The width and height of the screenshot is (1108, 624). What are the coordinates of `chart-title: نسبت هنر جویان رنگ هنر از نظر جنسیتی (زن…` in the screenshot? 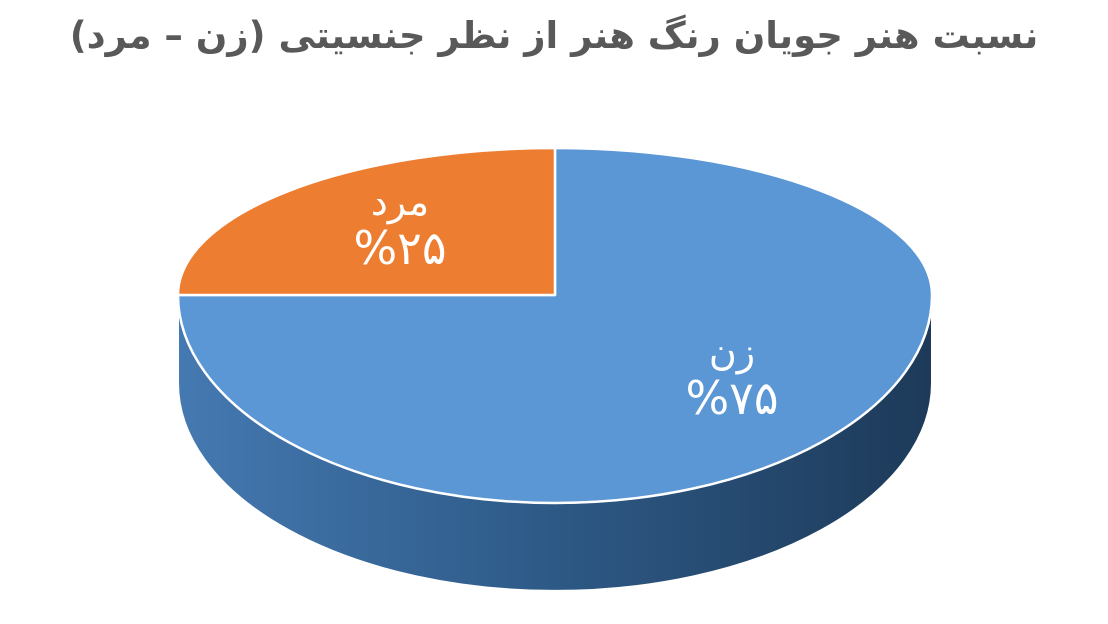 It's located at (554, 35).